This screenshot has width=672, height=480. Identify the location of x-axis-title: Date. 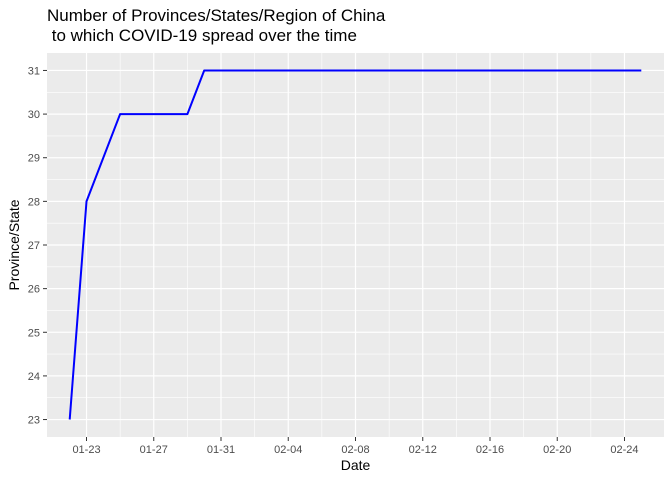
(356, 465).